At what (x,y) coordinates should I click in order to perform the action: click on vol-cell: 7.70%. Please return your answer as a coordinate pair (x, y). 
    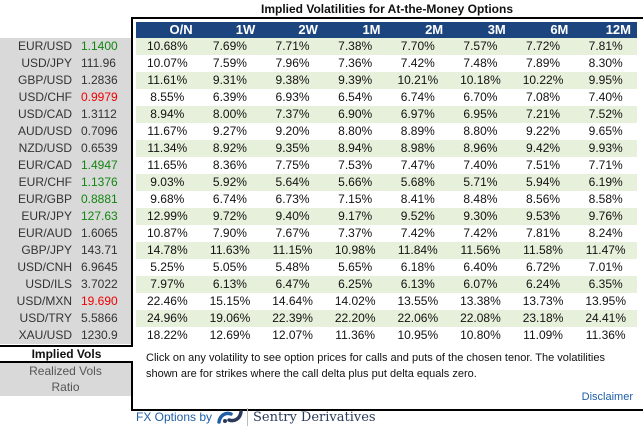
    Looking at the image, I should click on (418, 46).